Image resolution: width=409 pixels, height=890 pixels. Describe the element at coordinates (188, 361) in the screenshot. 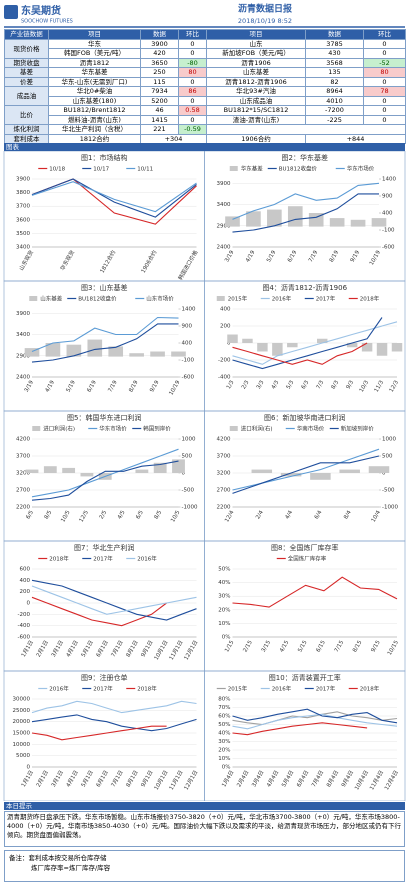

I see `y2-tick-label: -100` at that location.